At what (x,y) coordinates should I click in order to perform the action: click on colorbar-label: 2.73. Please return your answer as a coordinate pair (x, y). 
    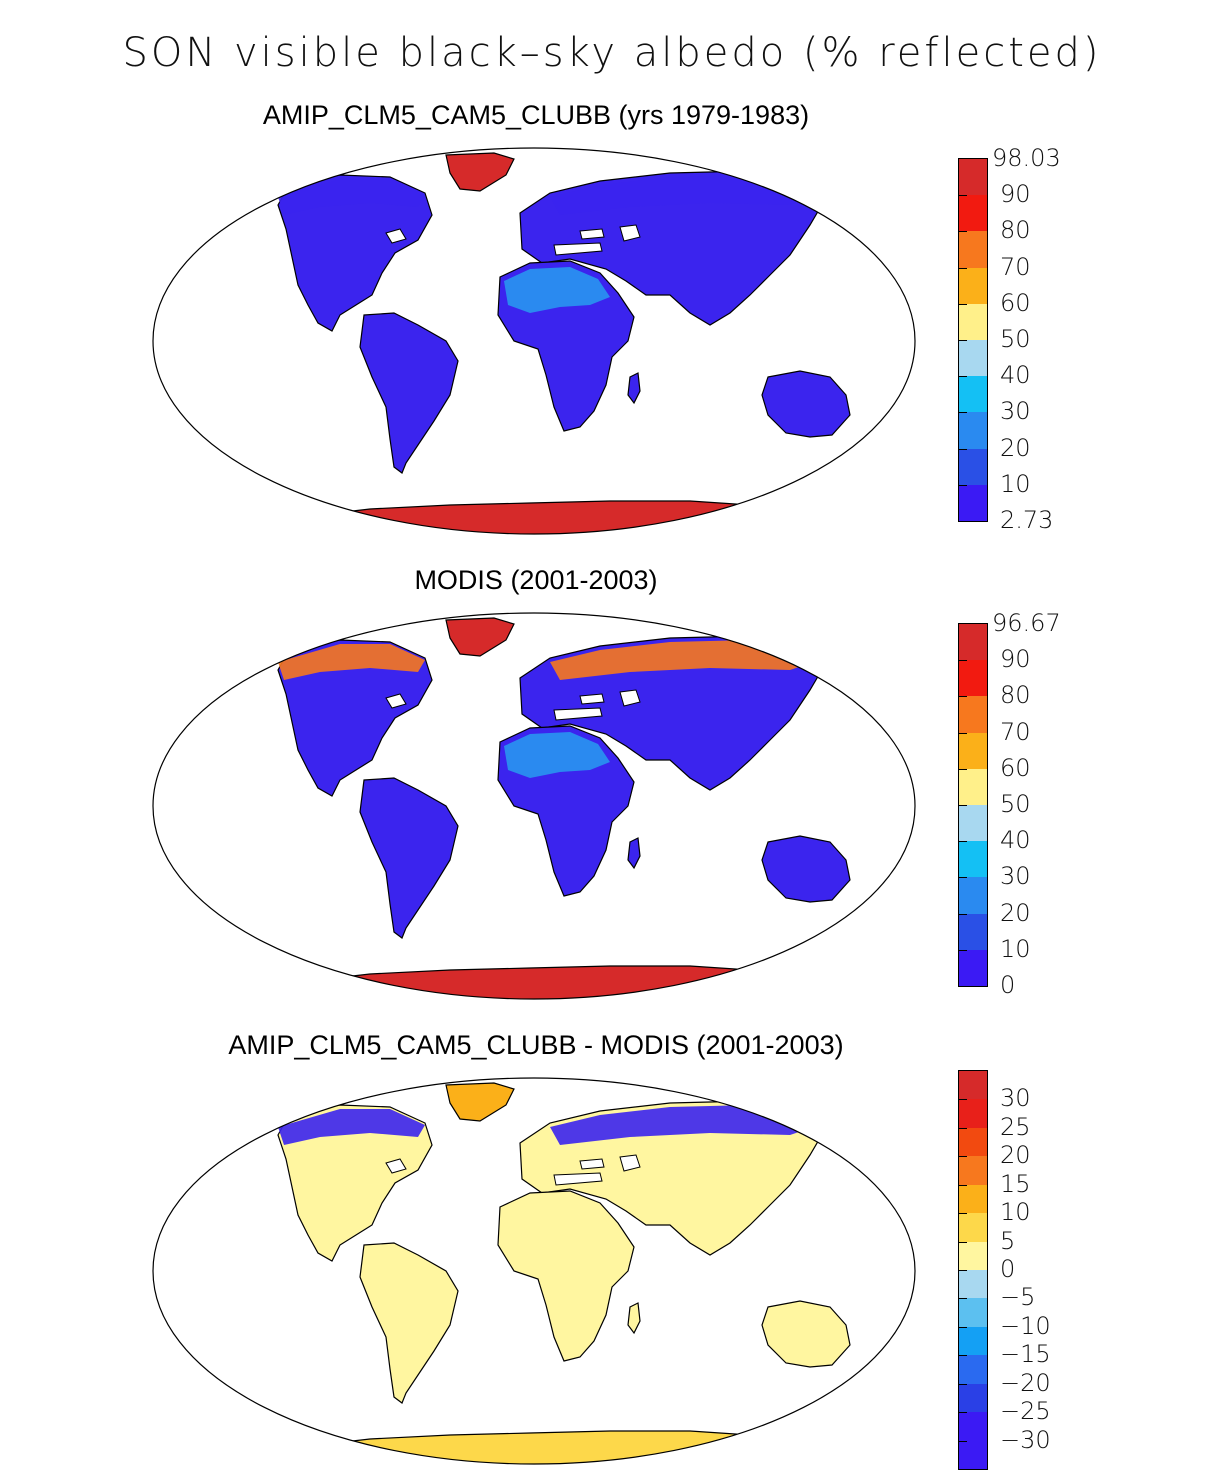
    Looking at the image, I should click on (1027, 520).